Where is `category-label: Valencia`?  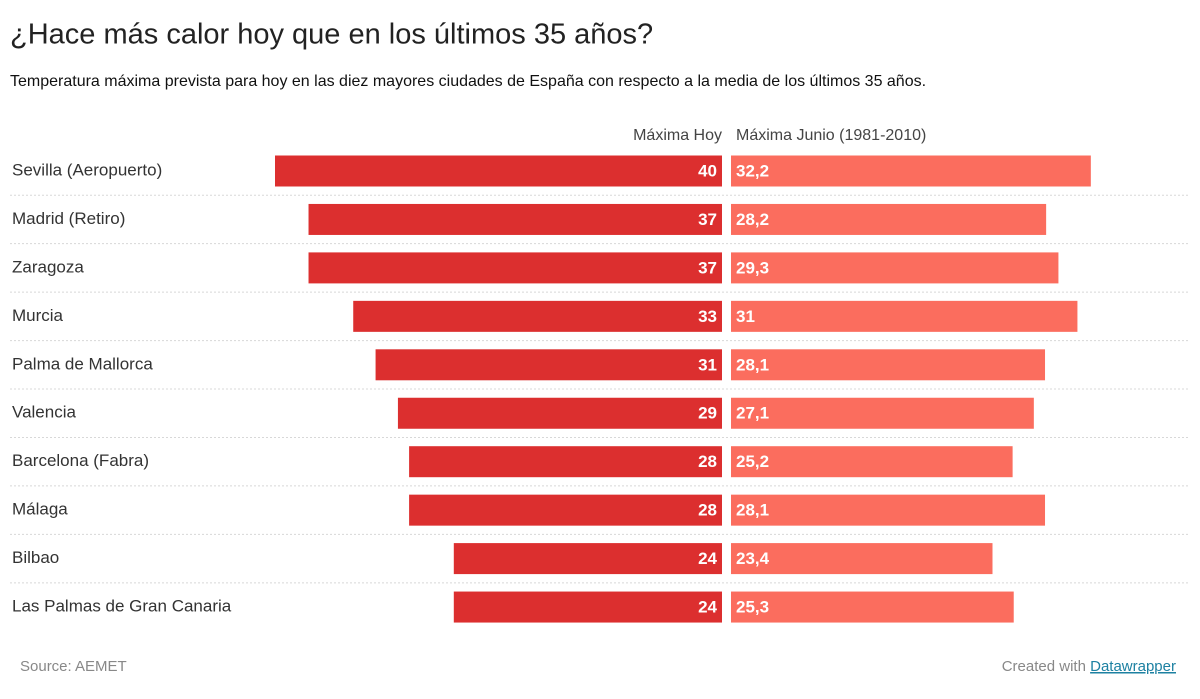
category-label: Valencia is located at coordinates (44, 412).